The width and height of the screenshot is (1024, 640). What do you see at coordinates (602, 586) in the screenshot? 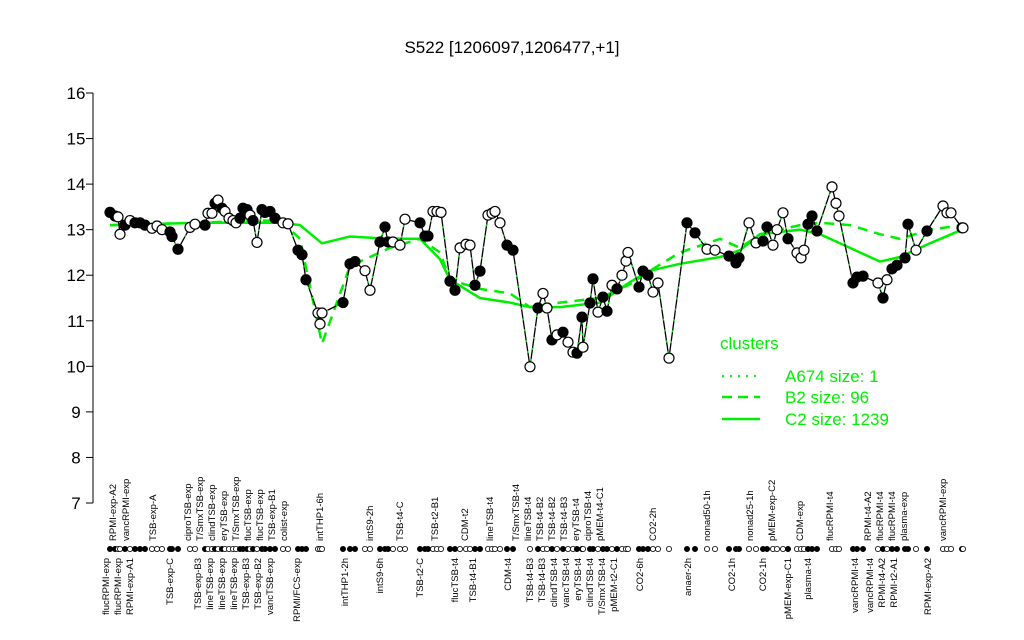
I see `x-label-bottom: T/SmxTSB-t4` at bounding box center [602, 586].